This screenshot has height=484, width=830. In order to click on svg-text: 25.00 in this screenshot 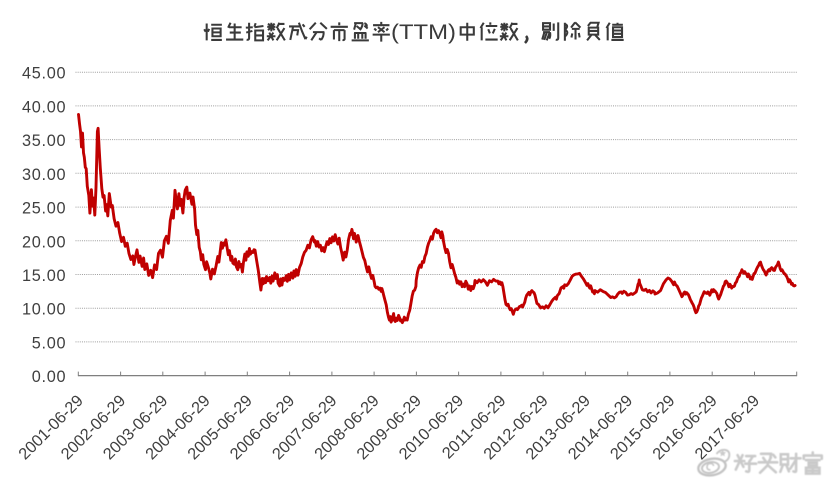, I will do `click(44, 209)`.